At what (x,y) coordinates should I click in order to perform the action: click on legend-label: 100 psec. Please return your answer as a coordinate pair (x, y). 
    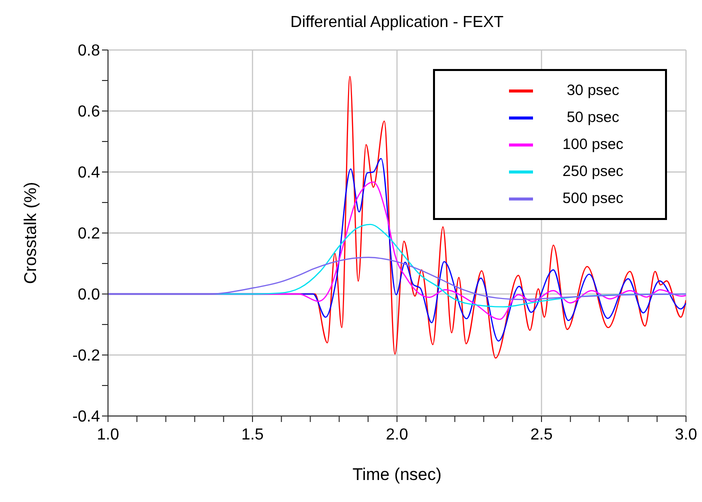
    Looking at the image, I should click on (593, 145).